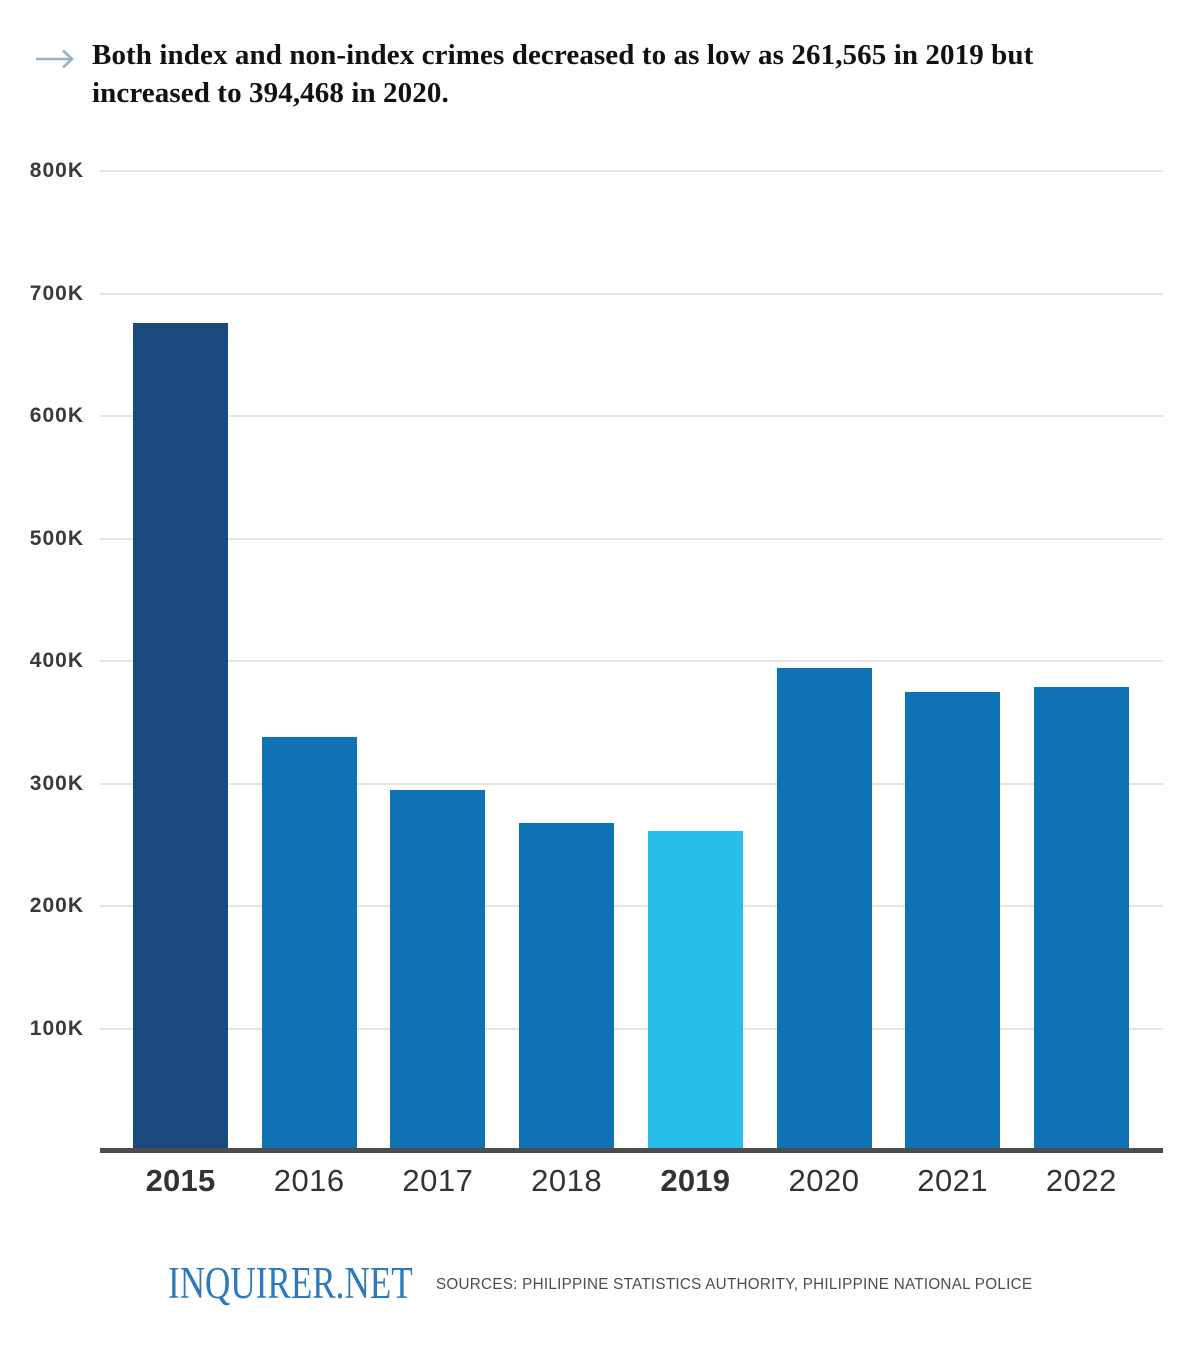 Image resolution: width=1200 pixels, height=1362 pixels. Describe the element at coordinates (56, 1028) in the screenshot. I see `ytick-label-100K: 100K` at that location.